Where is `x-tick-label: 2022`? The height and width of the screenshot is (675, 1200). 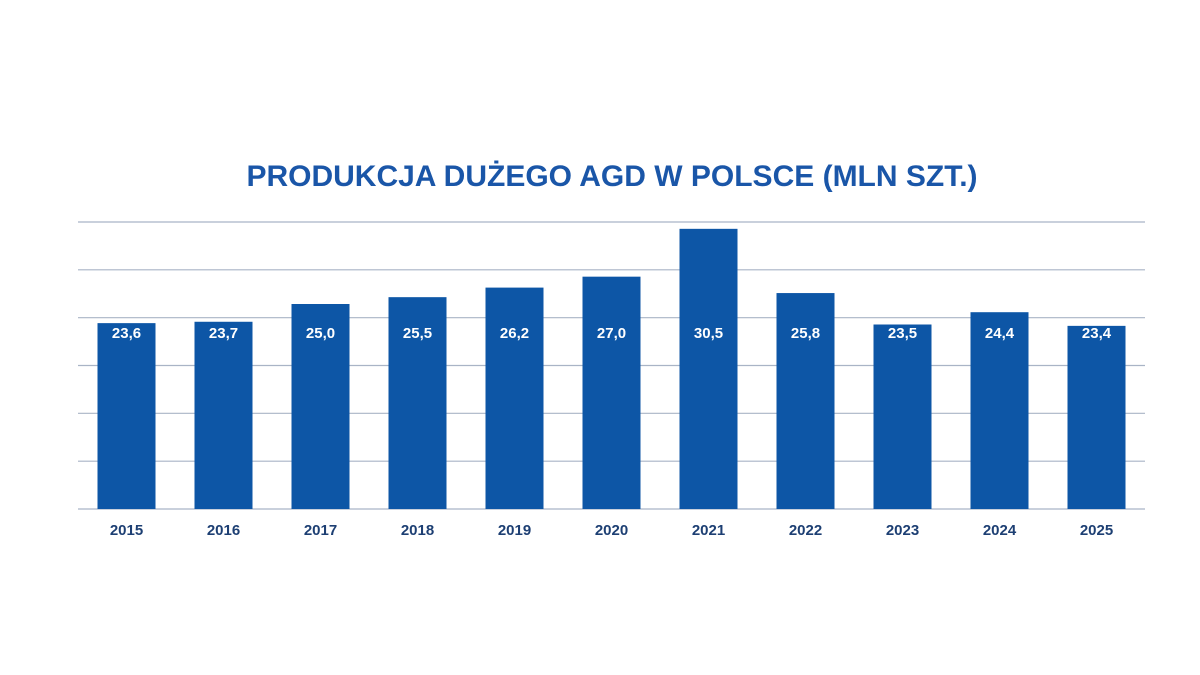 x-tick-label: 2022 is located at coordinates (805, 530).